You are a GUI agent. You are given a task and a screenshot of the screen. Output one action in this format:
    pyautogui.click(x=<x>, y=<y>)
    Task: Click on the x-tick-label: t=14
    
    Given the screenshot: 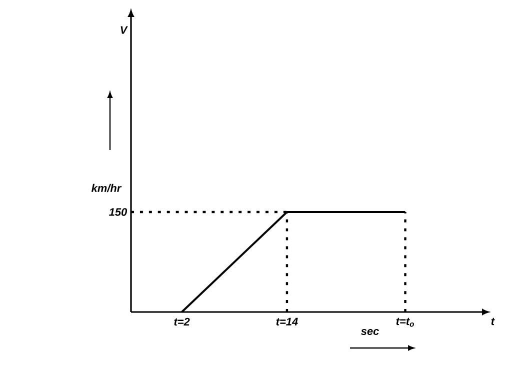 What is the action you would take?
    pyautogui.click(x=287, y=322)
    